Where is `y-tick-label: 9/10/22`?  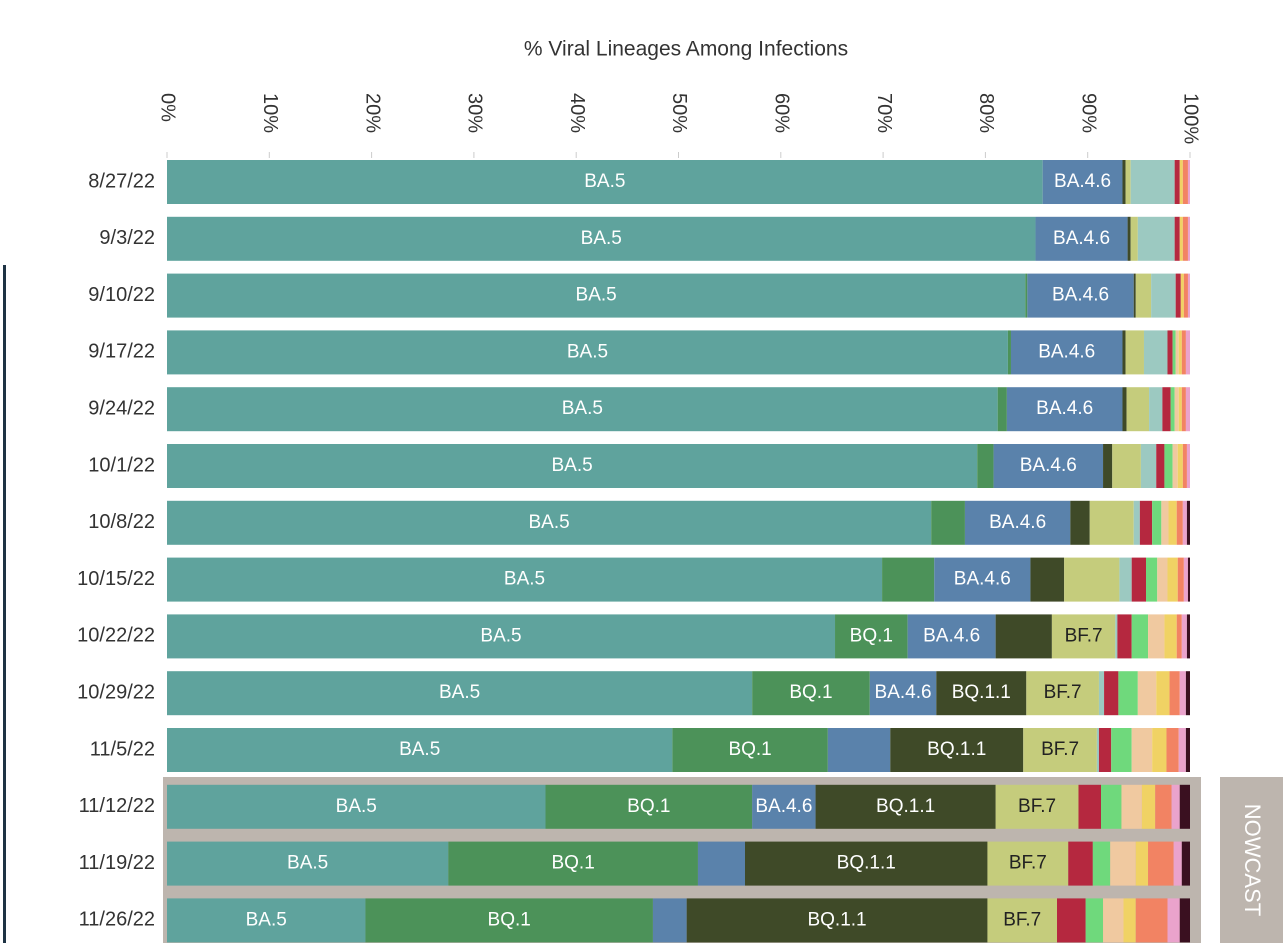 y-tick-label: 9/10/22 is located at coordinates (121, 295).